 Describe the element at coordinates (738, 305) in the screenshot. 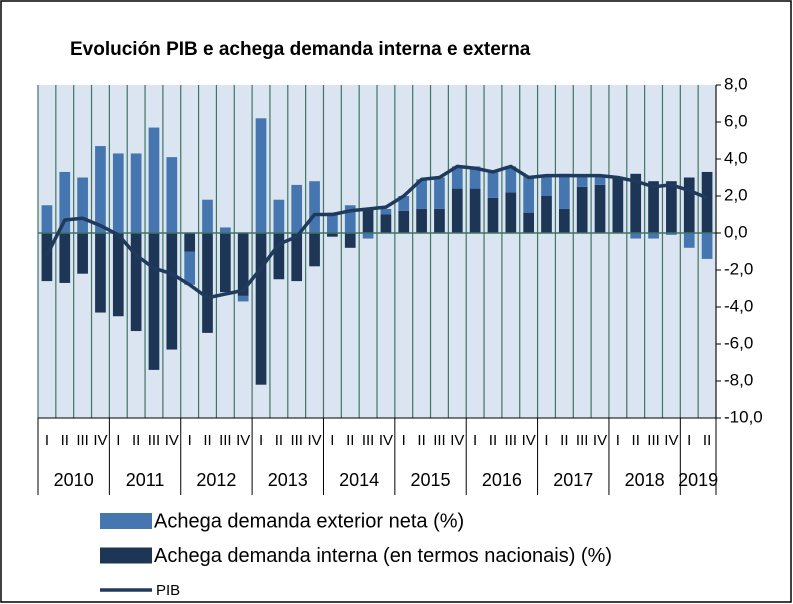

I see `y-tick-label: -4,0` at that location.